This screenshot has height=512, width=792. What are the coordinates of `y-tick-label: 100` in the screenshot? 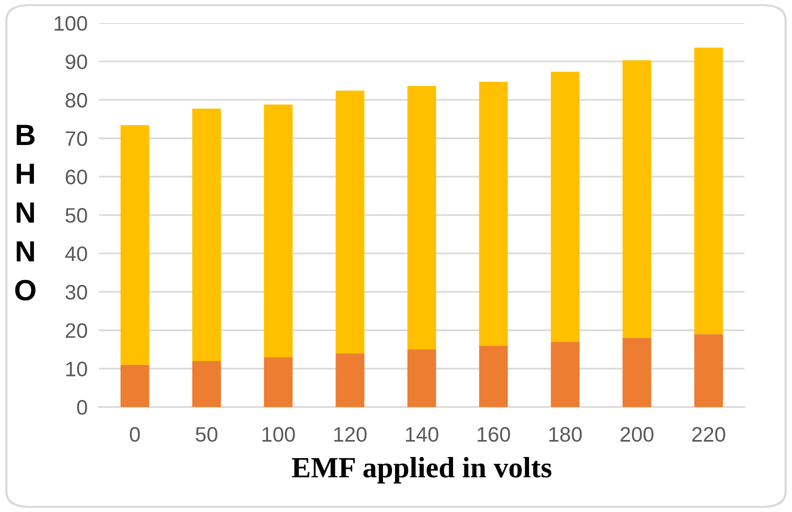 It's located at (71, 23).